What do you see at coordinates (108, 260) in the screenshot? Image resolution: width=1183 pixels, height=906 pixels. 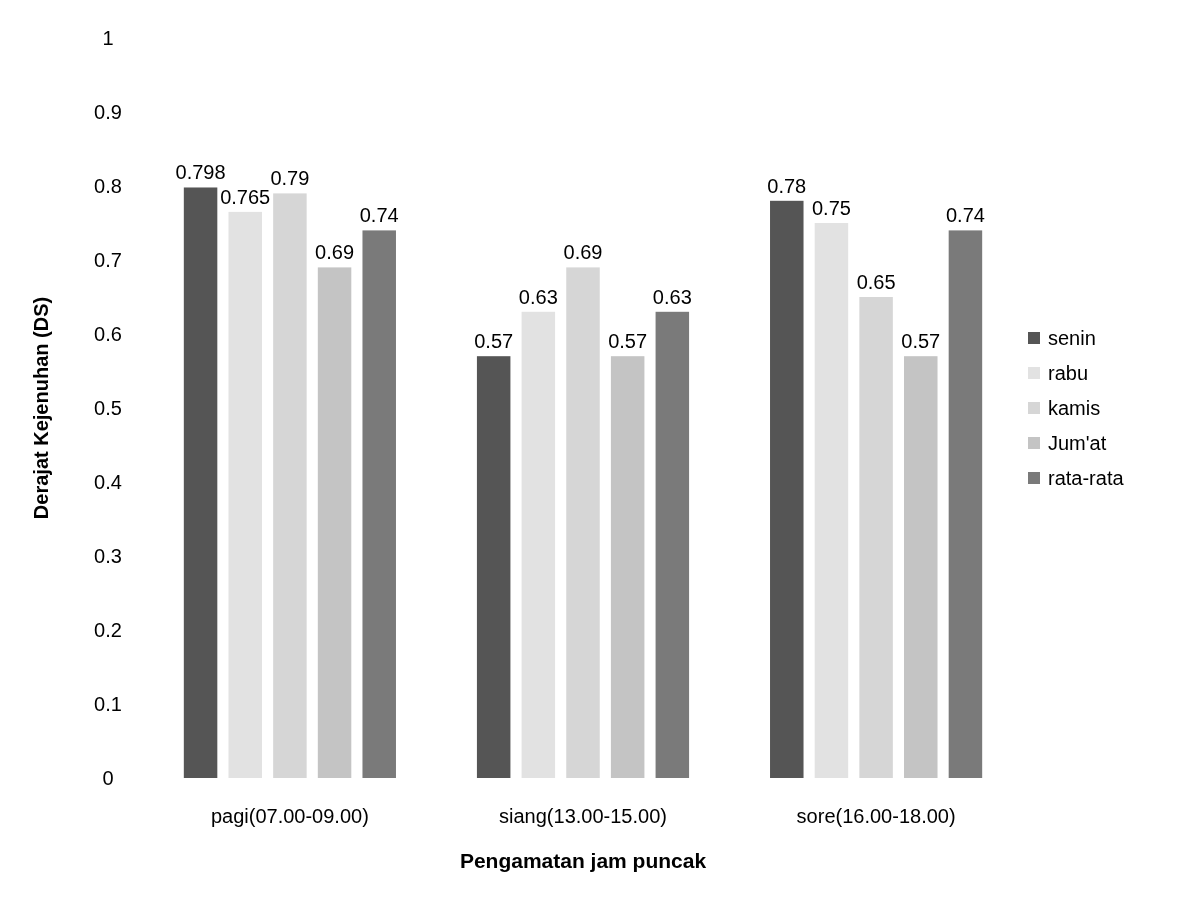 I see `y-tick-label: 0.7` at bounding box center [108, 260].